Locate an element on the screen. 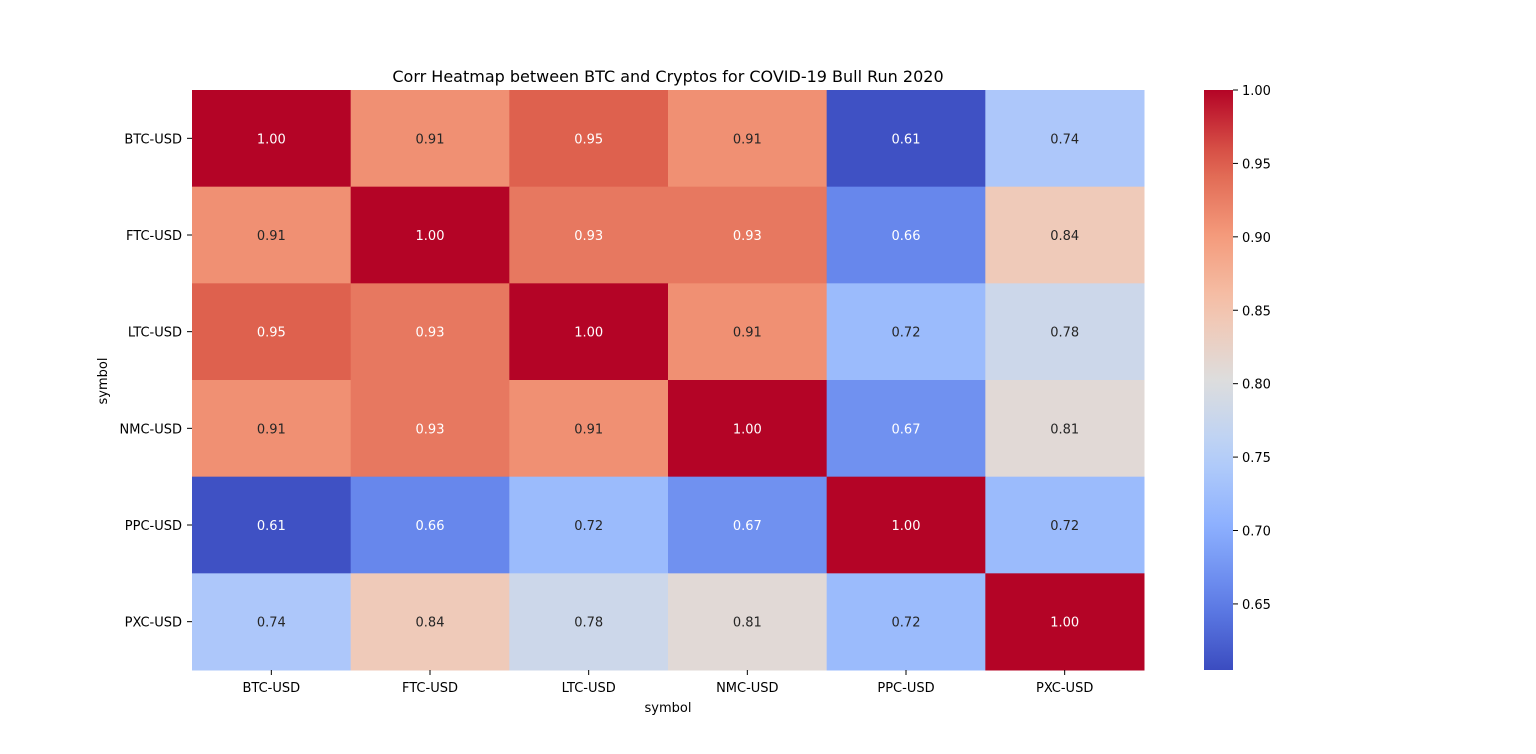 The height and width of the screenshot is (754, 1536). x-tick-label: PPC-USD is located at coordinates (905, 688).